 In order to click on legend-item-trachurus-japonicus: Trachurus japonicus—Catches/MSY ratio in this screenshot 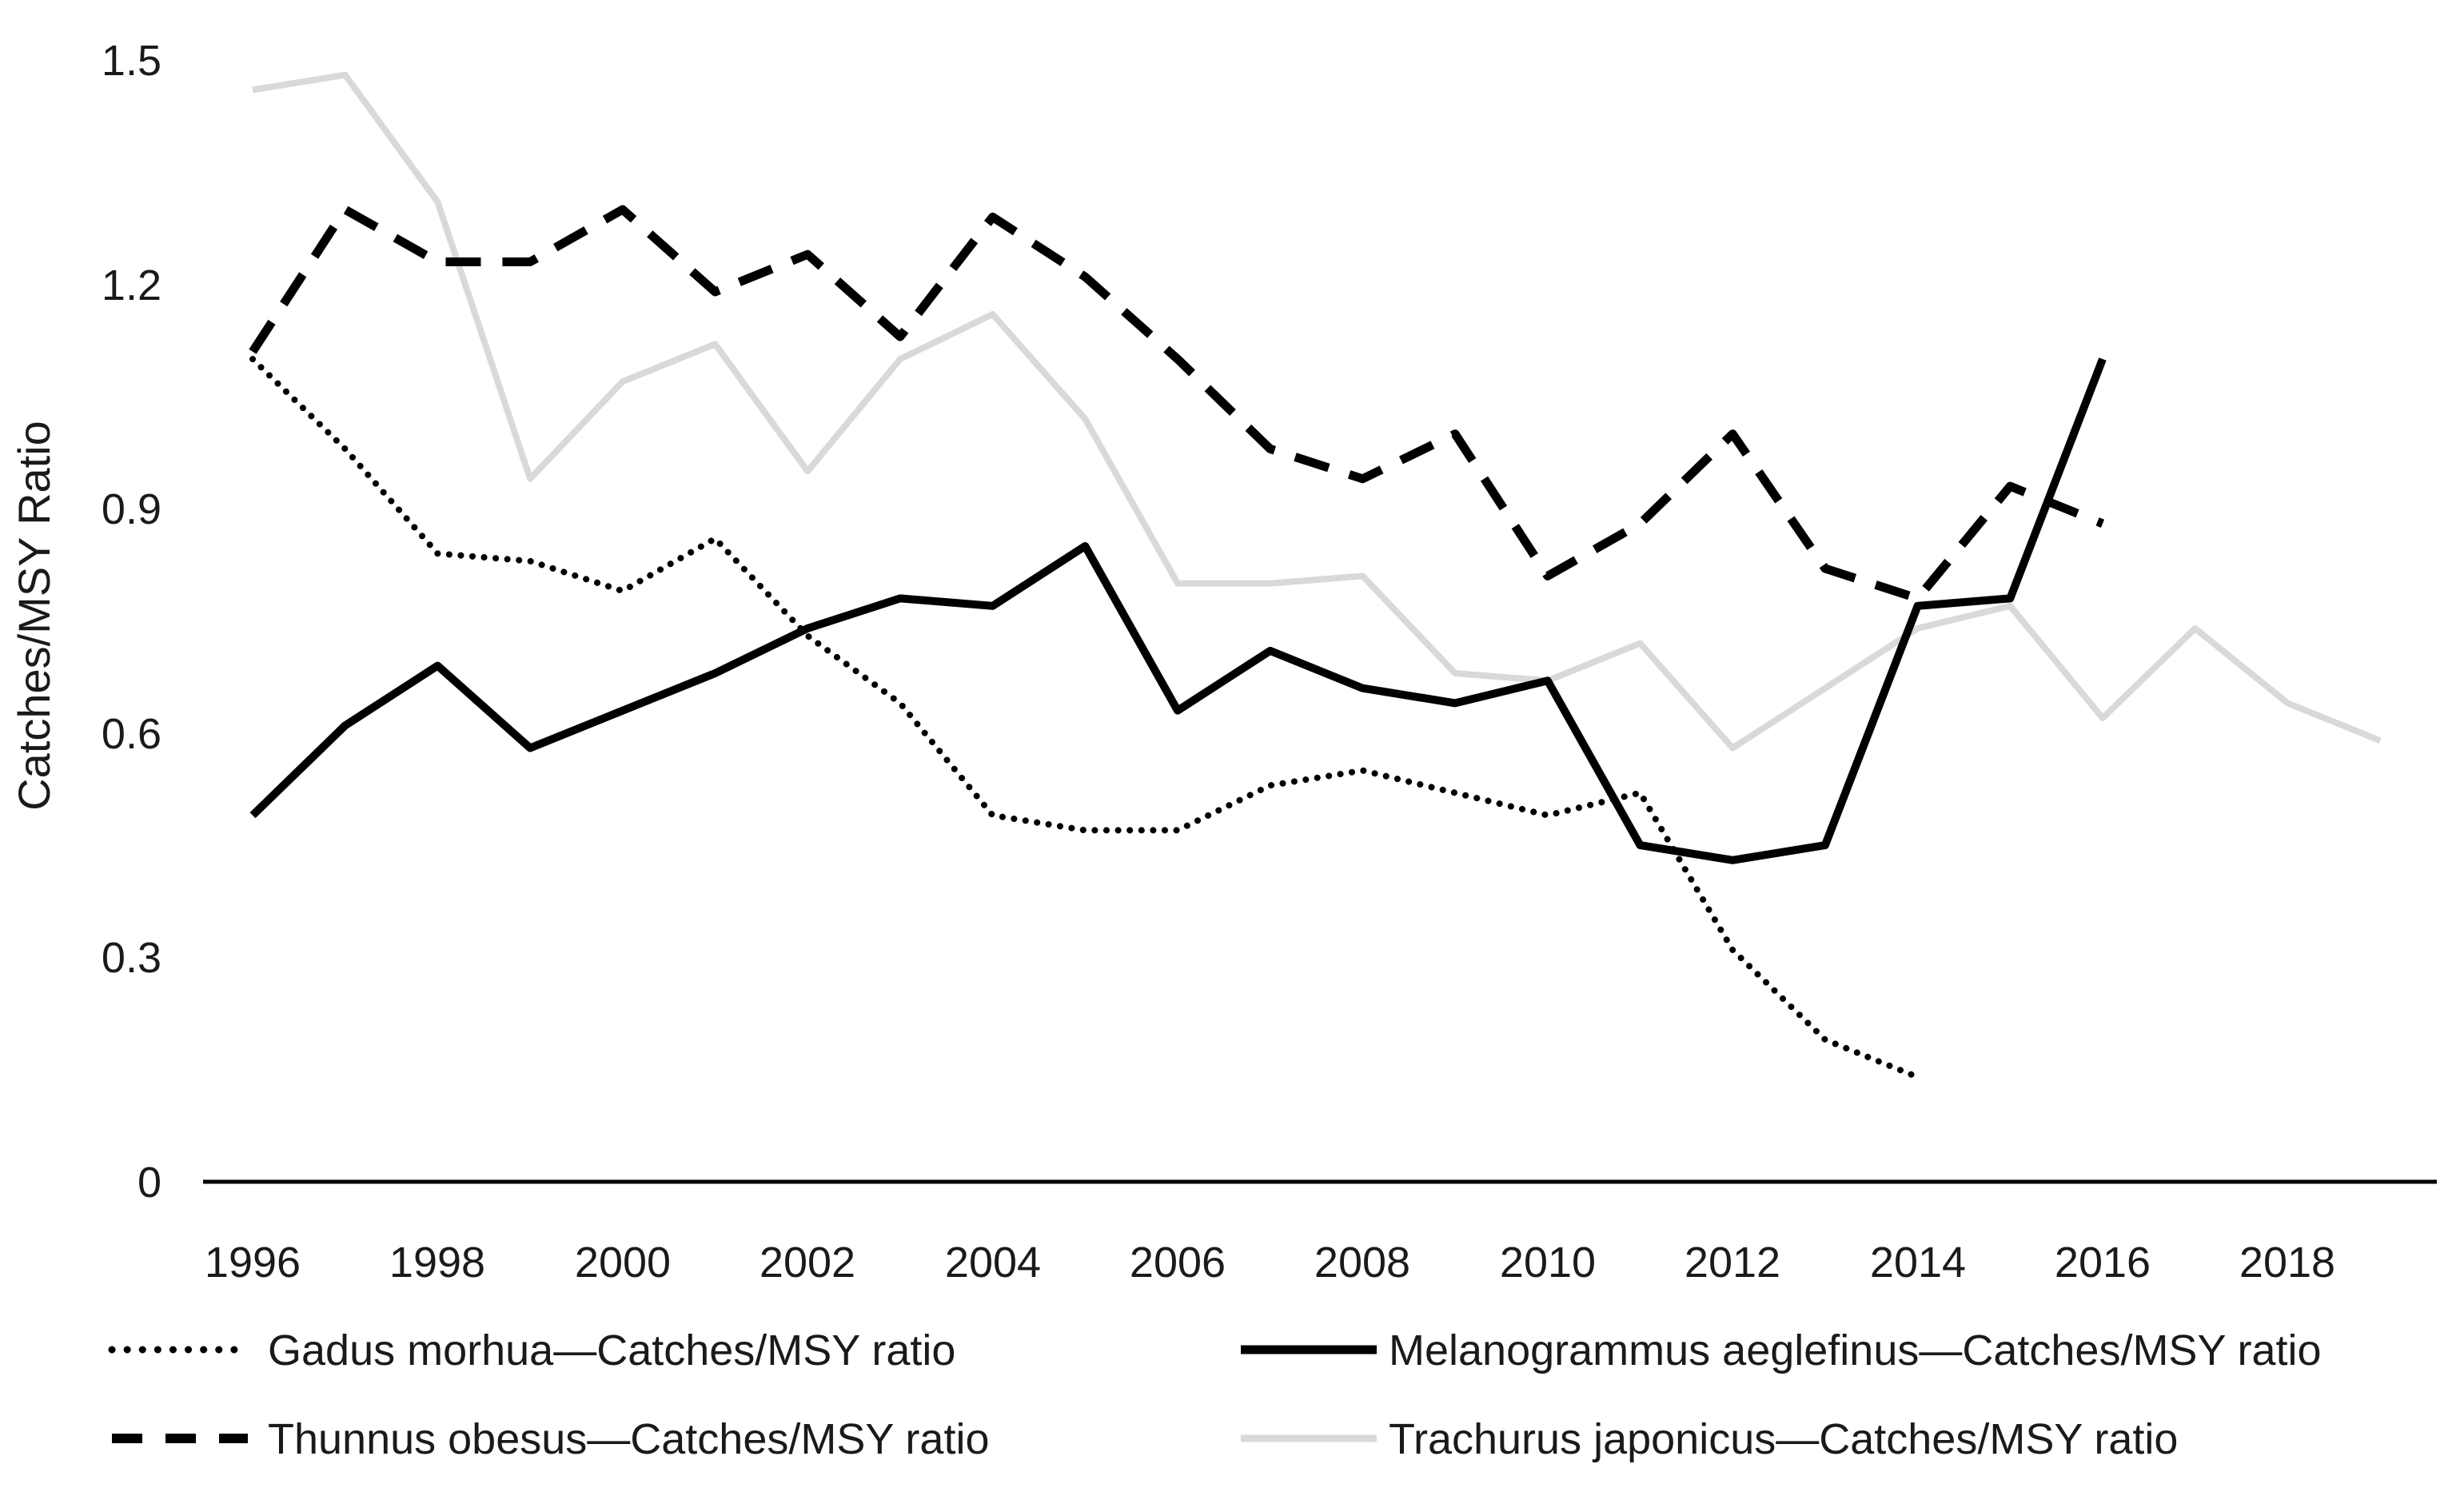, I will do `click(1709, 1439)`.